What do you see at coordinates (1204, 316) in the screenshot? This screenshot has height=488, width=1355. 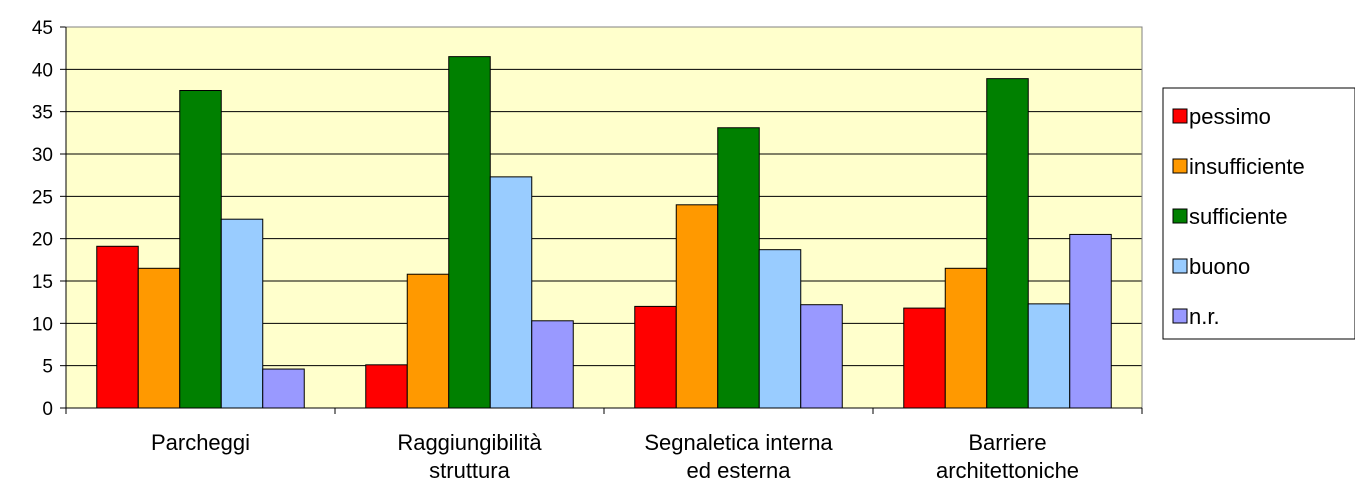 I see `legend-label: n.r.` at bounding box center [1204, 316].